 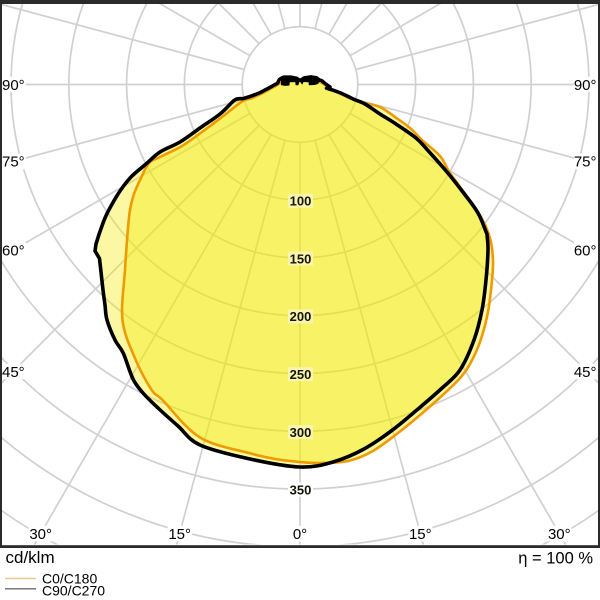 I want to click on svg-text: 100, so click(x=301, y=201).